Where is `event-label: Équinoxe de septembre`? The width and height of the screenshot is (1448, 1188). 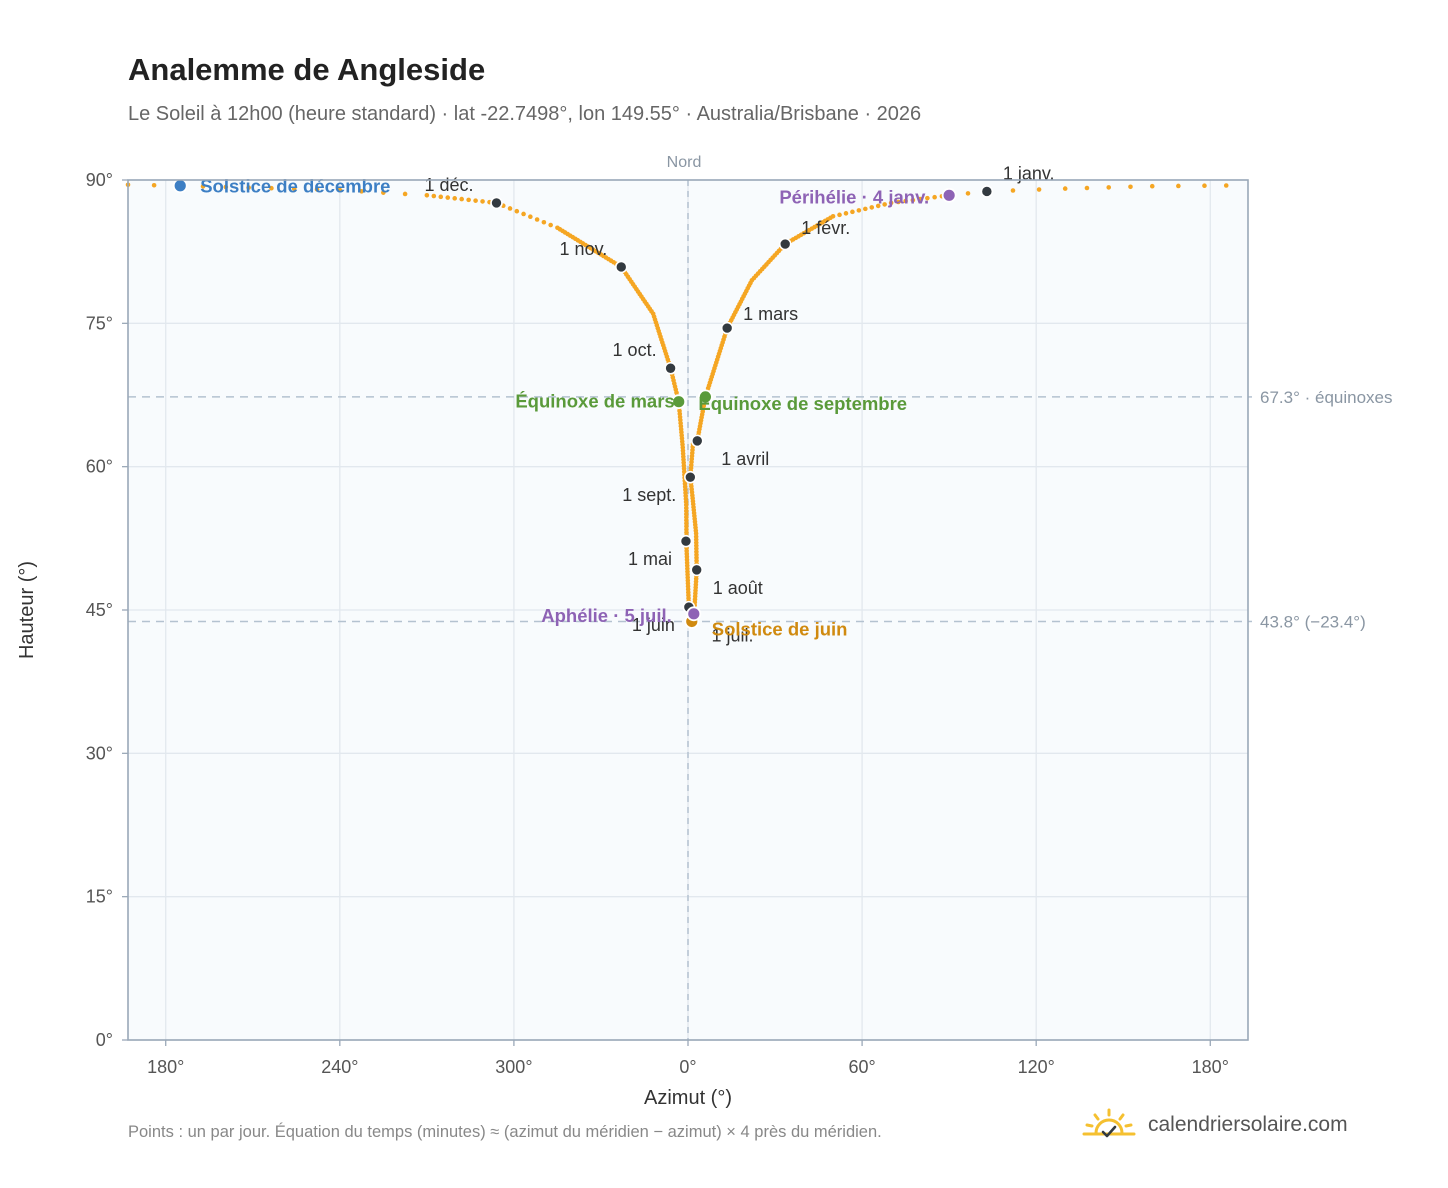 event-label: Équinoxe de septembre is located at coordinates (802, 403).